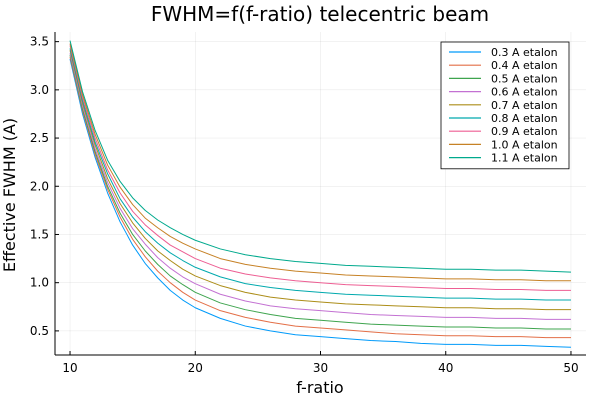 The height and width of the screenshot is (401, 598). Describe the element at coordinates (524, 92) in the screenshot. I see `legend-label: 0.6 A etalon` at that location.